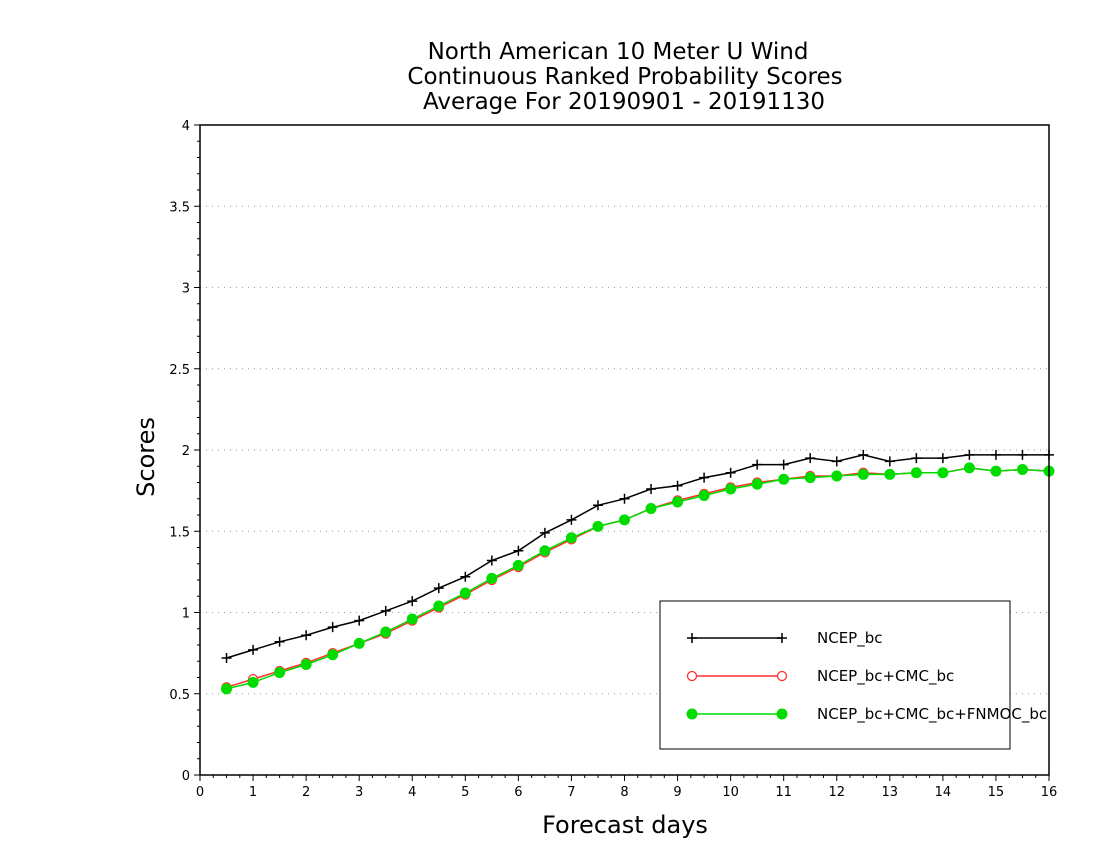  Describe the element at coordinates (186, 289) in the screenshot. I see `y-tick-label: 3` at that location.